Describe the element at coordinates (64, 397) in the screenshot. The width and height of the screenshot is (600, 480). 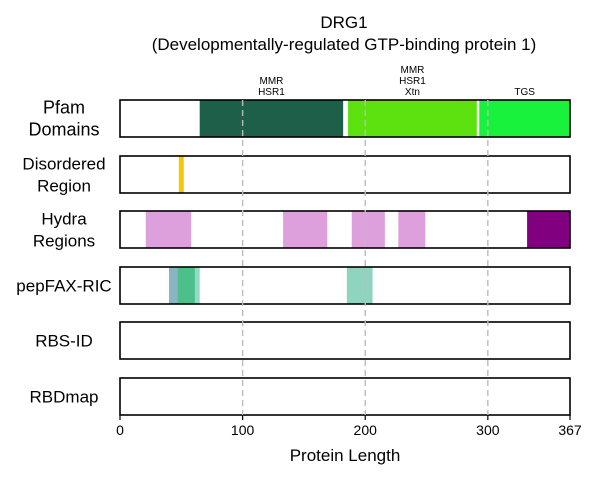
I see `track-label: RBDmap` at that location.